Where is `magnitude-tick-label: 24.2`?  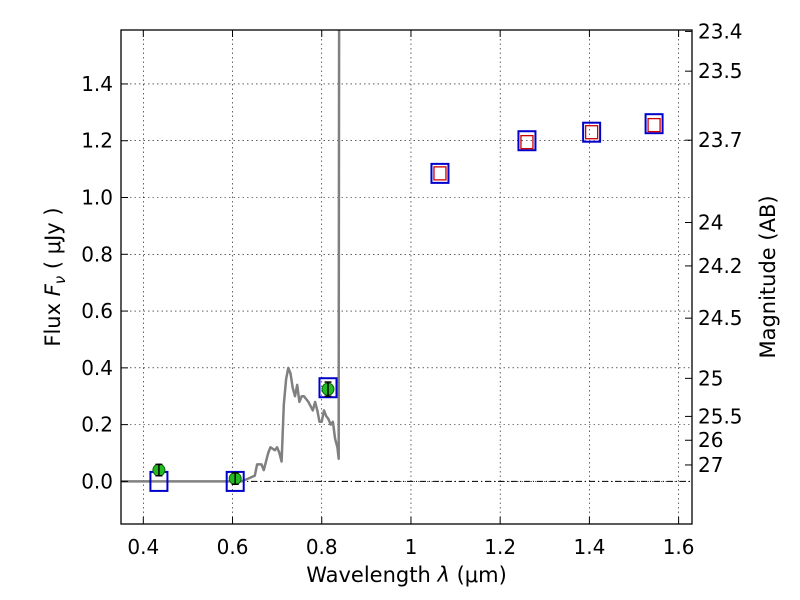 magnitude-tick-label: 24.2 is located at coordinates (720, 266).